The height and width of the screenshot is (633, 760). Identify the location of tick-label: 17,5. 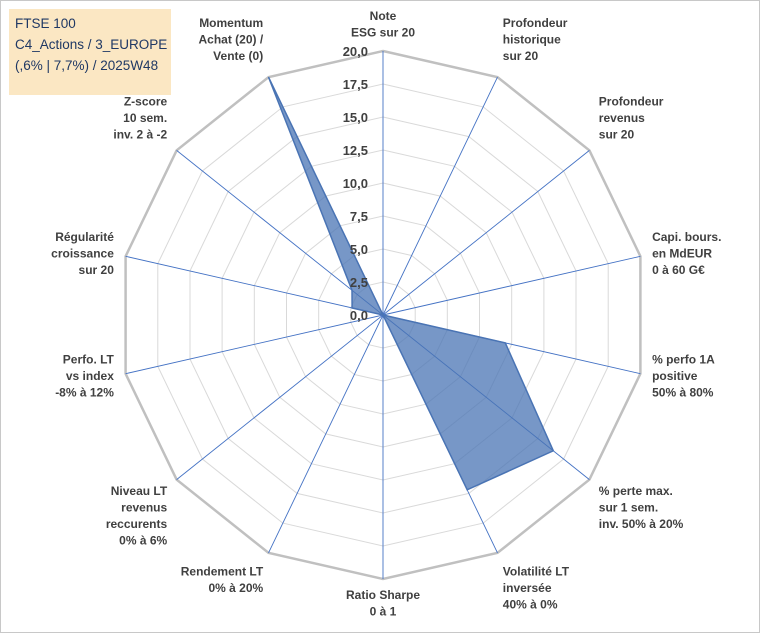
(355, 84).